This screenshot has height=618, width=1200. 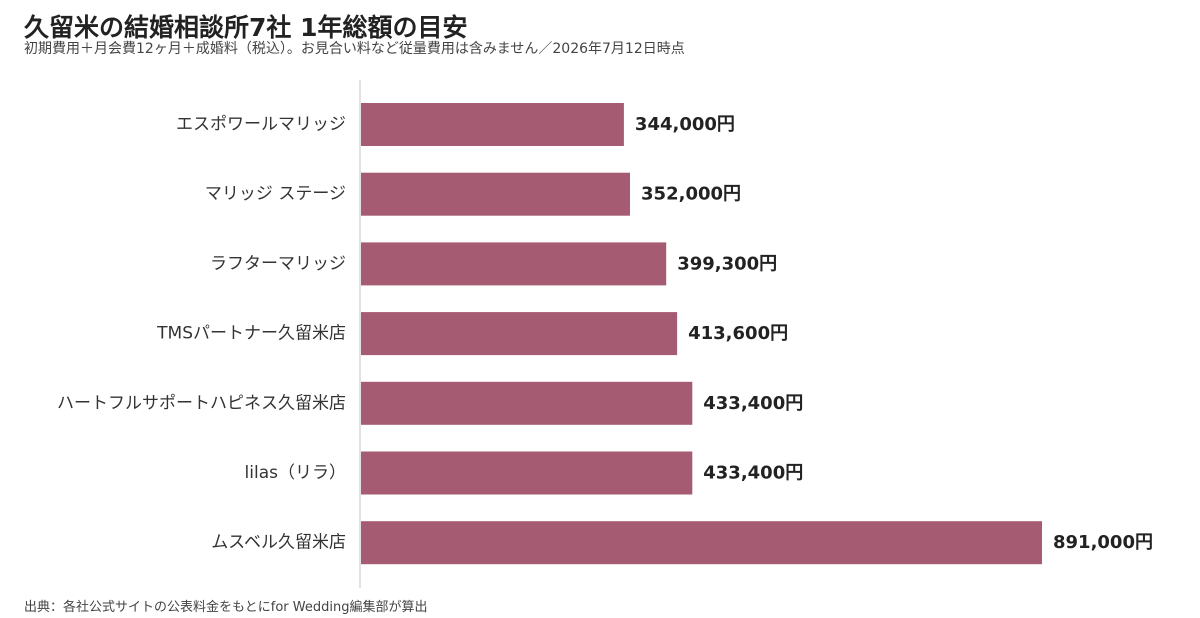 I want to click on value-label-2: 399,300円, so click(x=727, y=263).